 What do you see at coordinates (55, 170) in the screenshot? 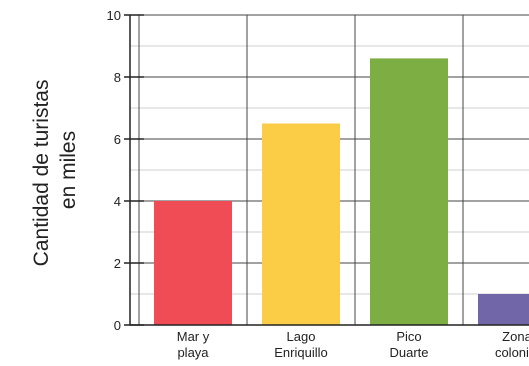
I see `y-axis-title: Cantidad de turistas en miles` at bounding box center [55, 170].